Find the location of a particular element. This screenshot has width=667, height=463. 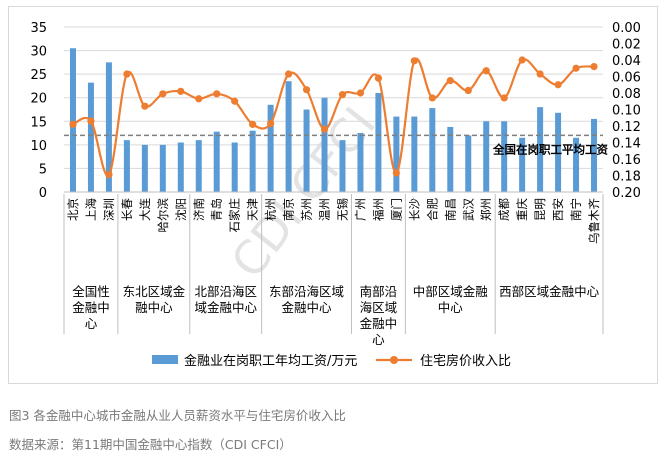

category-label: 广州 is located at coordinates (360, 209).